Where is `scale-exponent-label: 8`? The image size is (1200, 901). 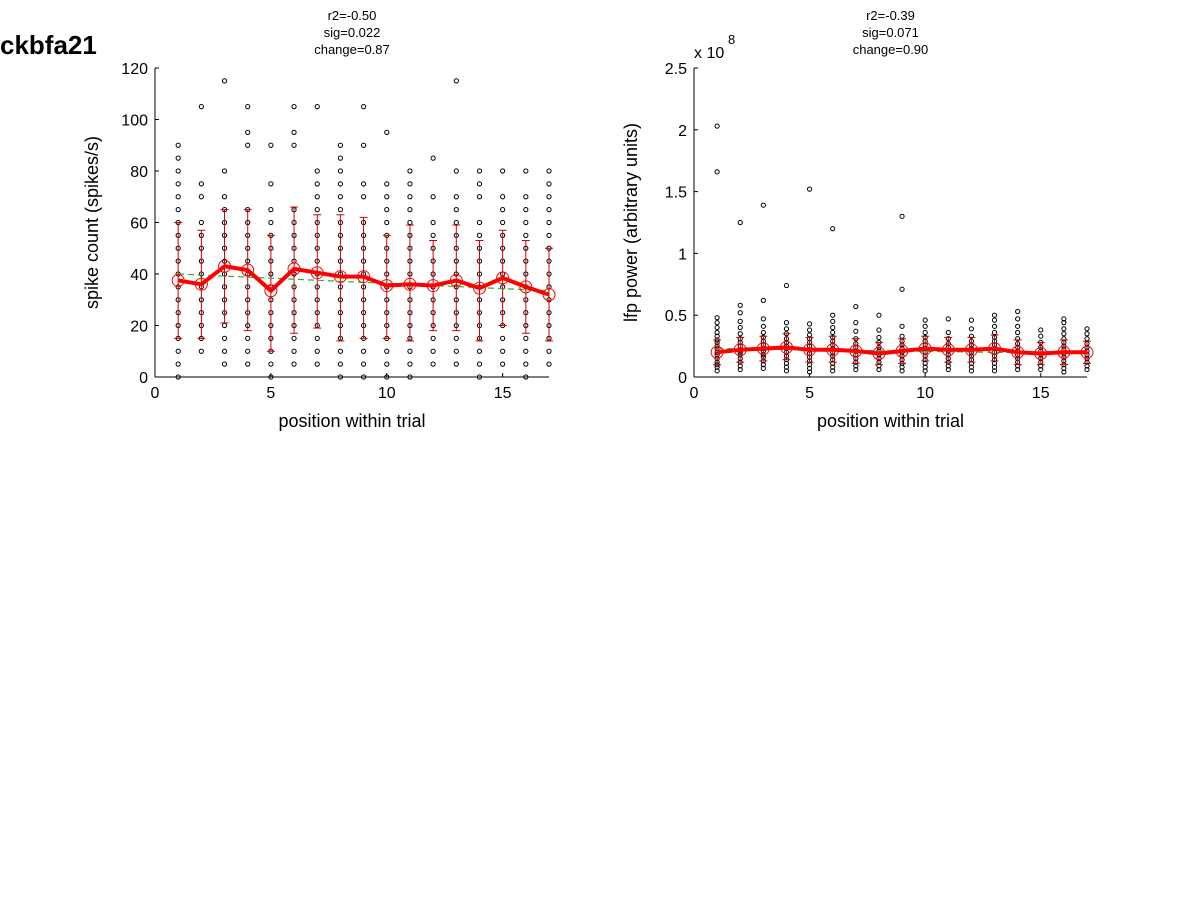
scale-exponent-label: 8 is located at coordinates (731, 39).